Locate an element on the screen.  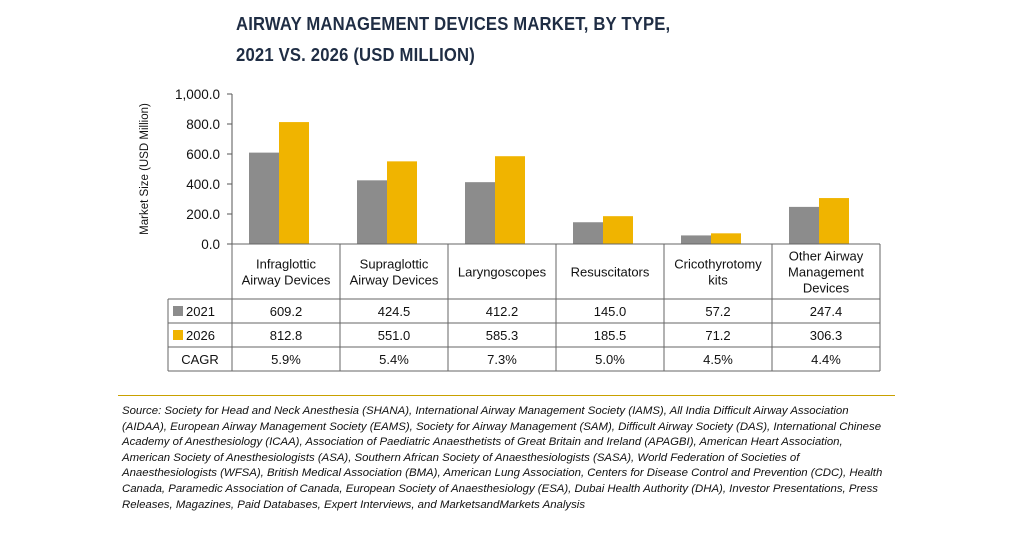
data-label-2021: 609.2 is located at coordinates (286, 311).